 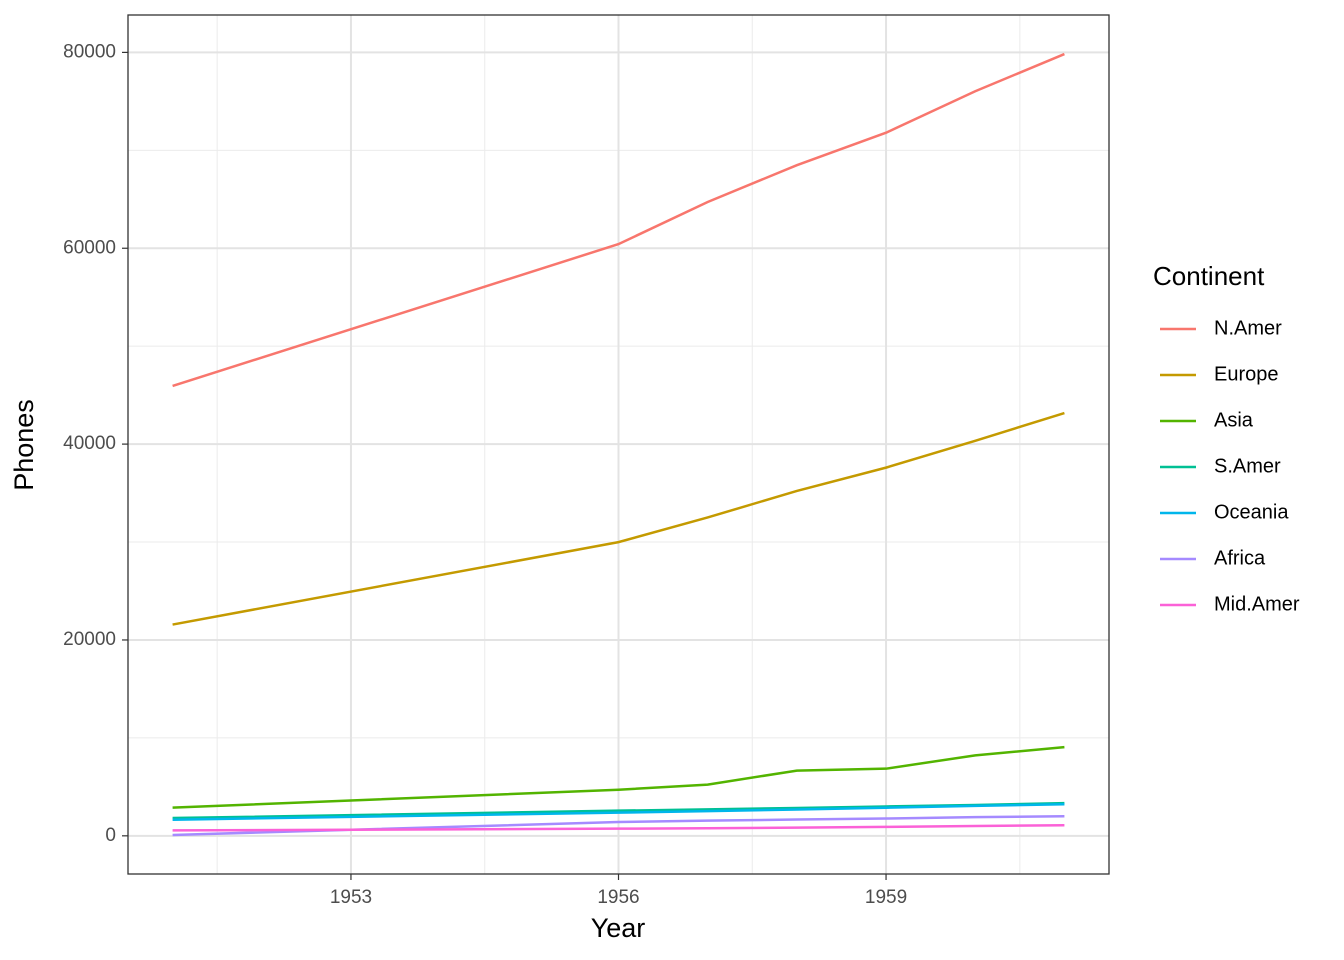 What do you see at coordinates (1257, 604) in the screenshot?
I see `legend-label: Mid.Amer` at bounding box center [1257, 604].